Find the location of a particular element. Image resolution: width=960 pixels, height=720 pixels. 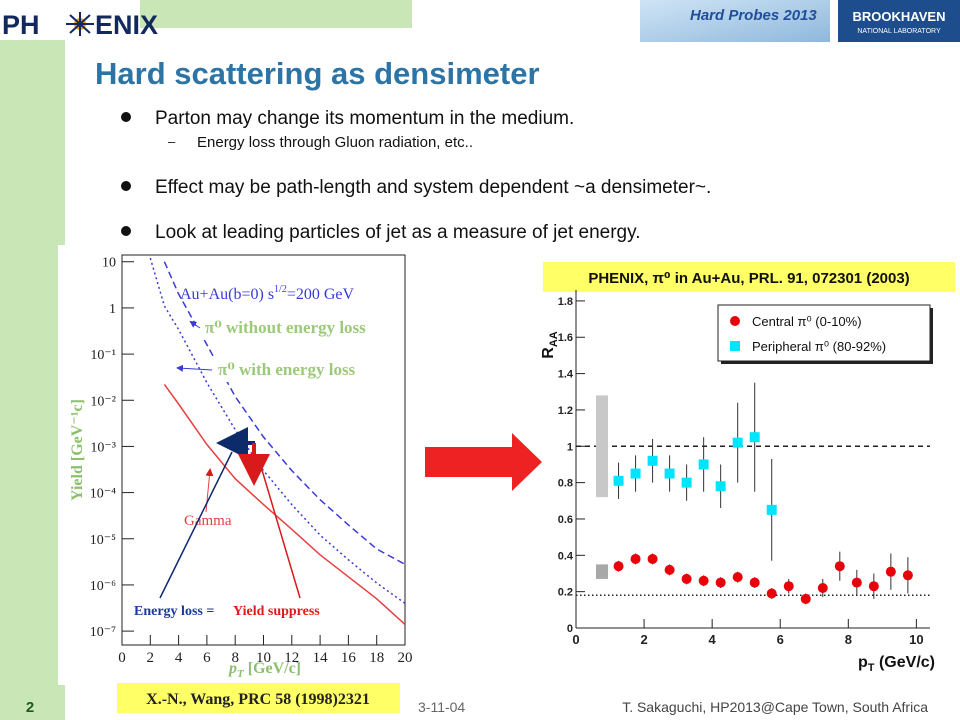

x-axis-label-part: [GeV/c] is located at coordinates (272, 668).